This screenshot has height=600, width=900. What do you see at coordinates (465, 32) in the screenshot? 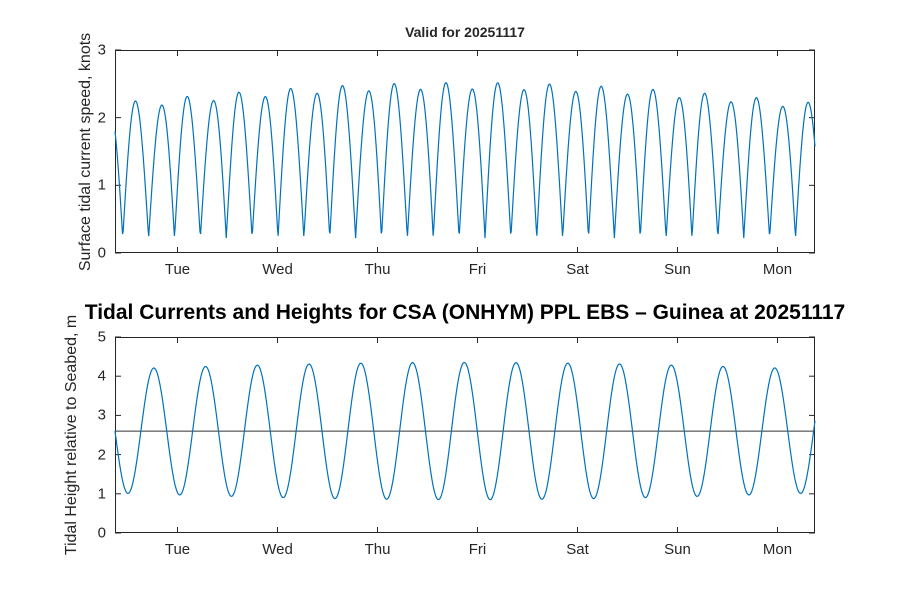
I see `valid-date-title: Valid for 20251117` at bounding box center [465, 32].